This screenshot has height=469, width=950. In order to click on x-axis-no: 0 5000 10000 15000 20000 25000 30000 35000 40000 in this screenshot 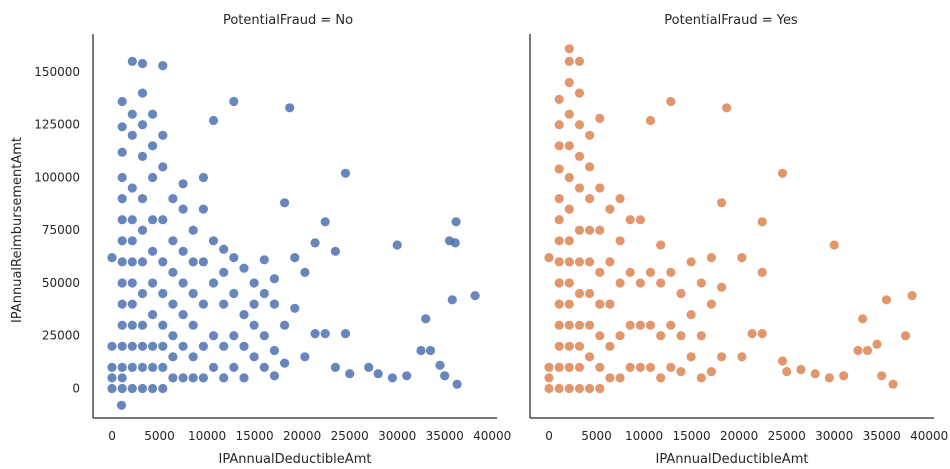, I will do `click(302, 430)`.